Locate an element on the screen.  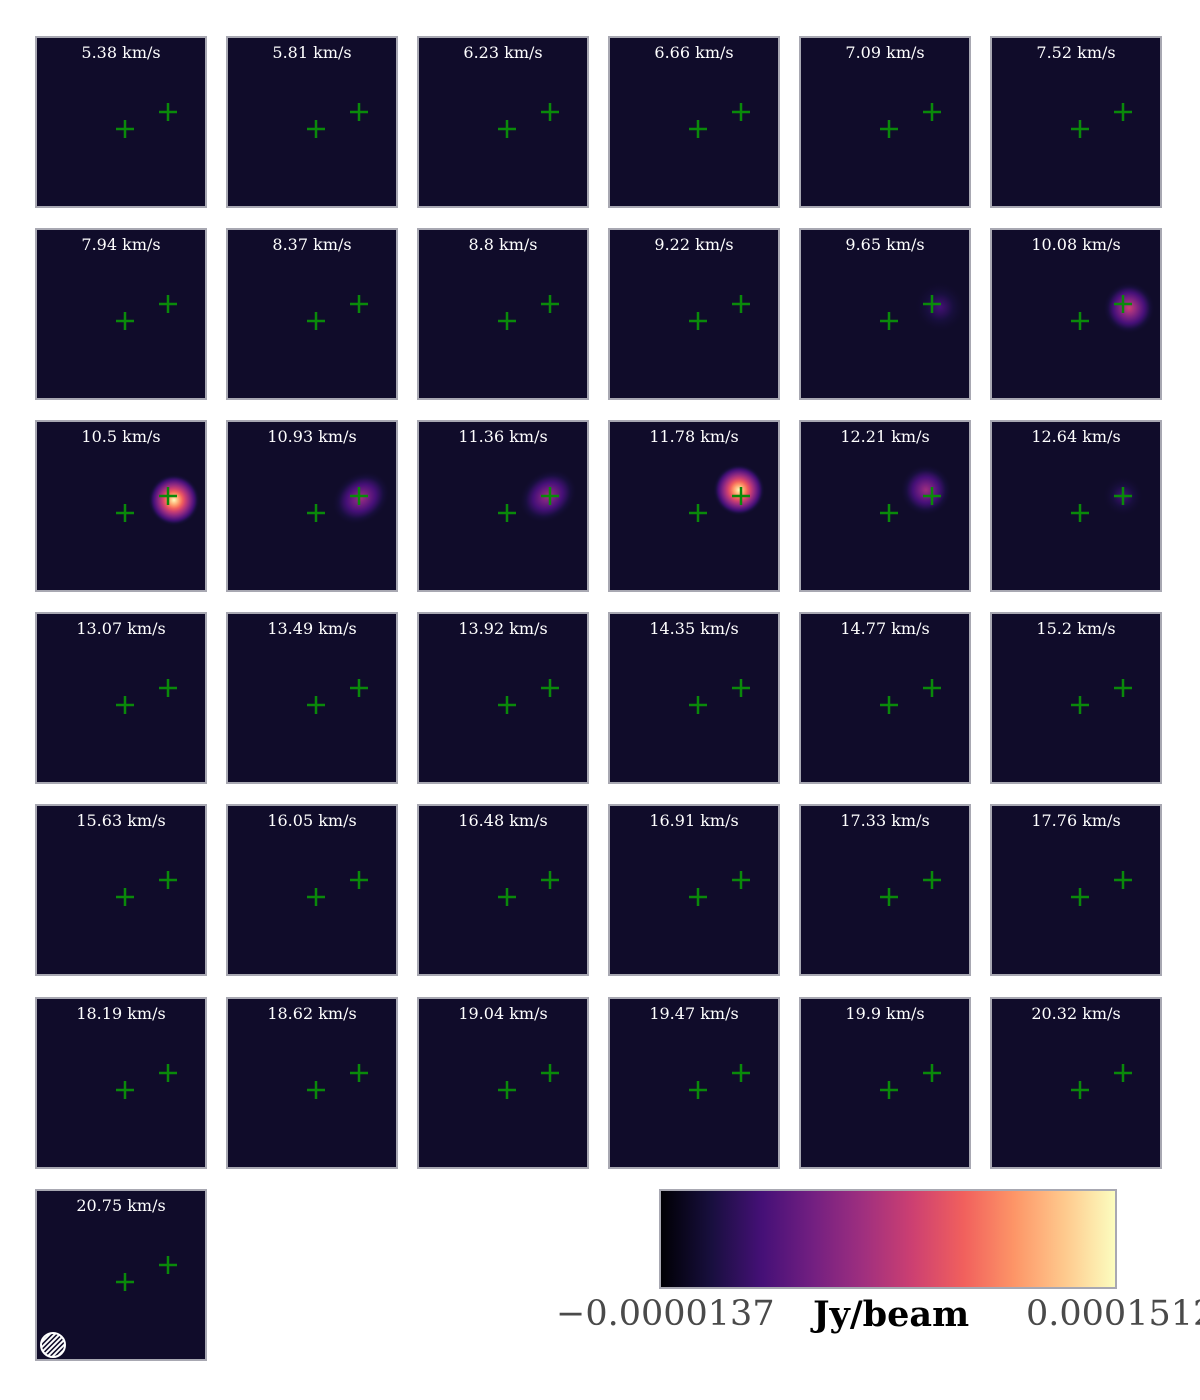
channel-panel: 15.63 km/s is located at coordinates (121, 890).